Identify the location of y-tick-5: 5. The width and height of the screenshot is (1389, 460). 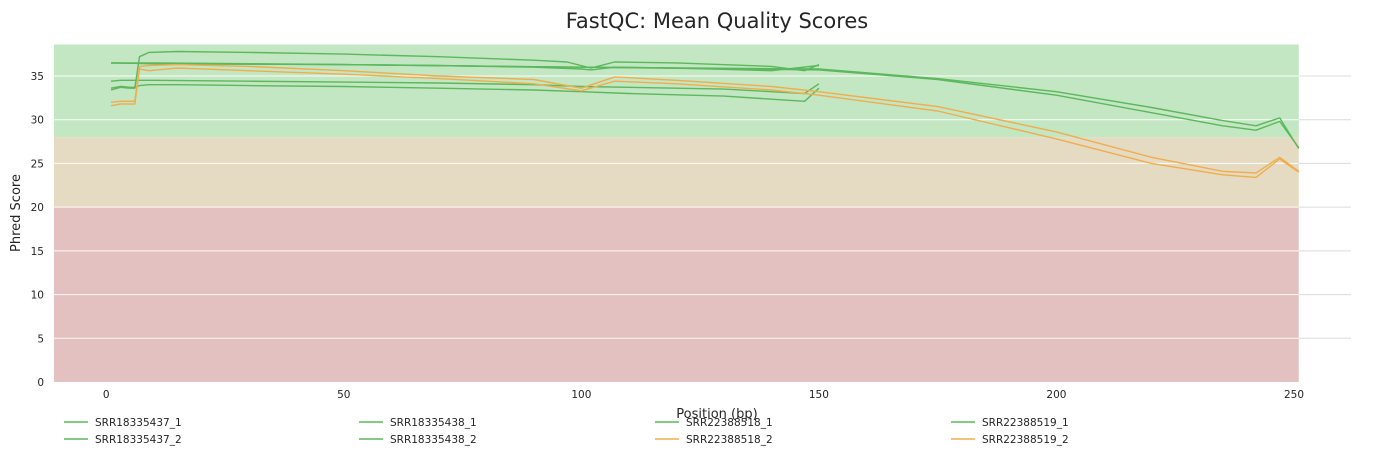
(40, 339).